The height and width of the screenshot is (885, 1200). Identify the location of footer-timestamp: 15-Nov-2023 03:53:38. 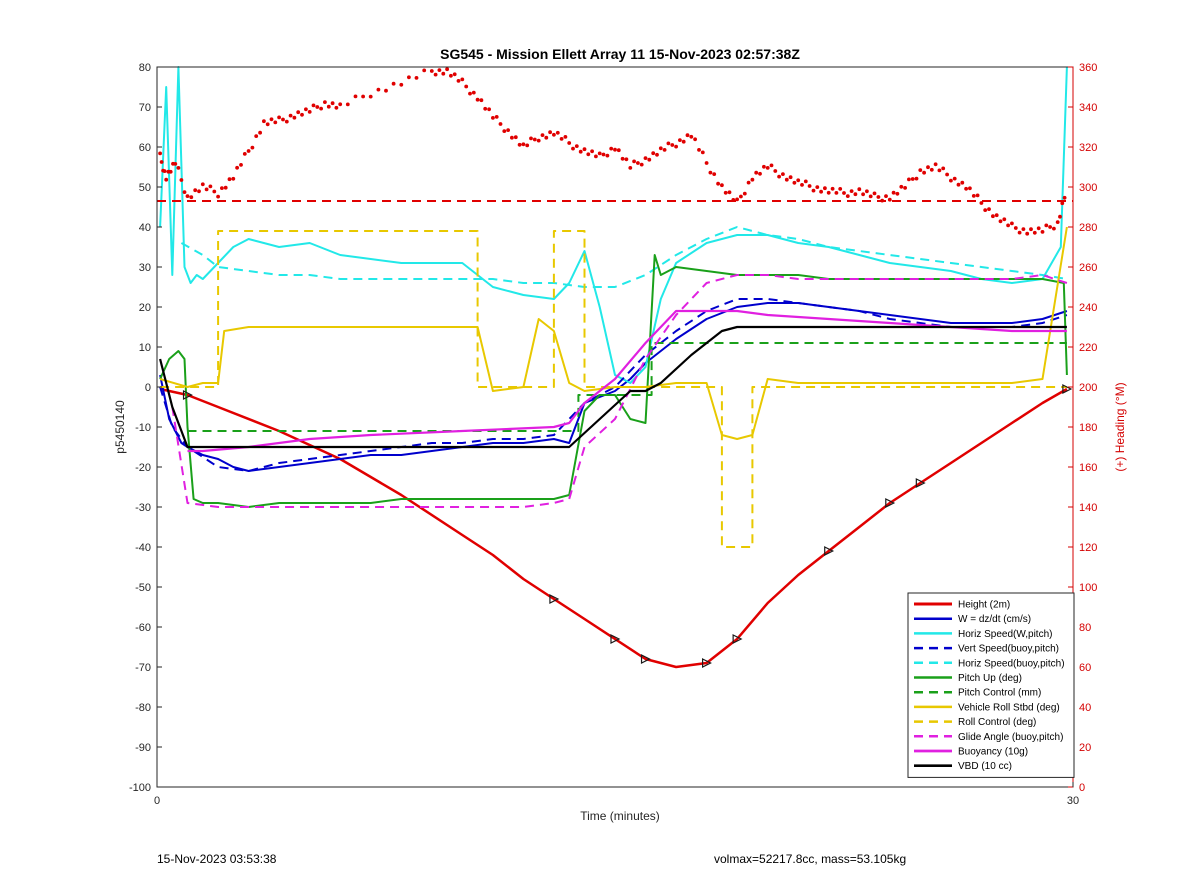
(217, 859).